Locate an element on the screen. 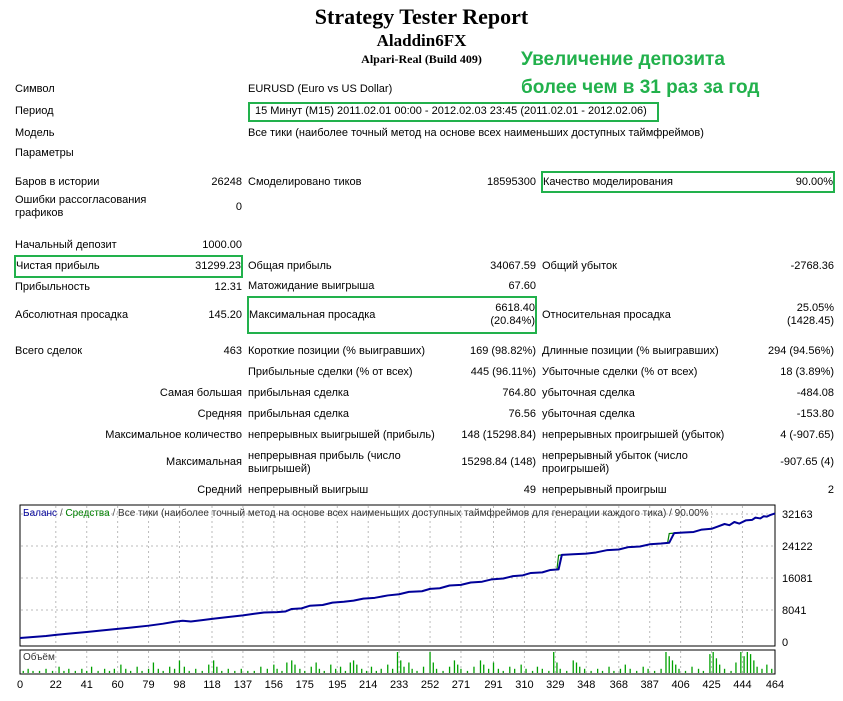  report-cell: -907.65 (4) is located at coordinates (807, 462).